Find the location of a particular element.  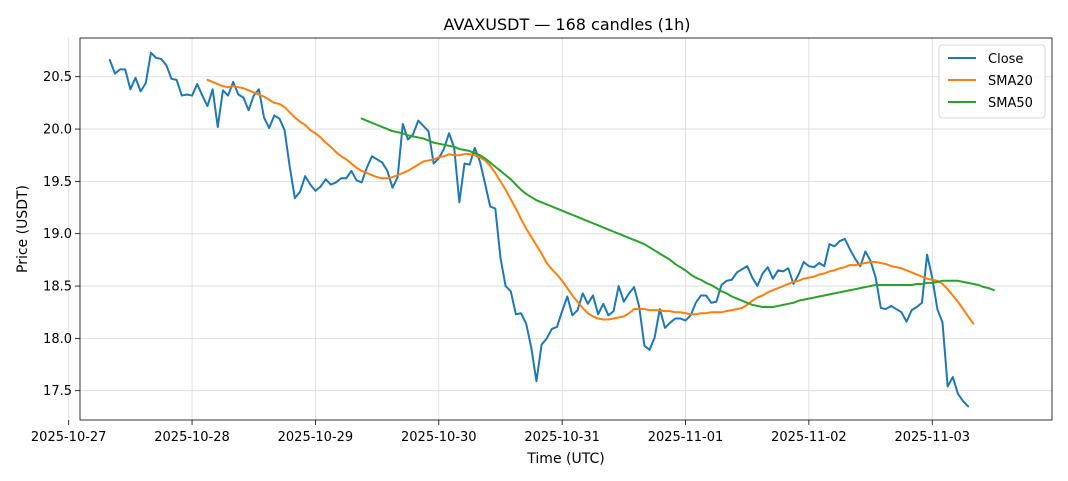

legend-box is located at coordinates (992, 81).